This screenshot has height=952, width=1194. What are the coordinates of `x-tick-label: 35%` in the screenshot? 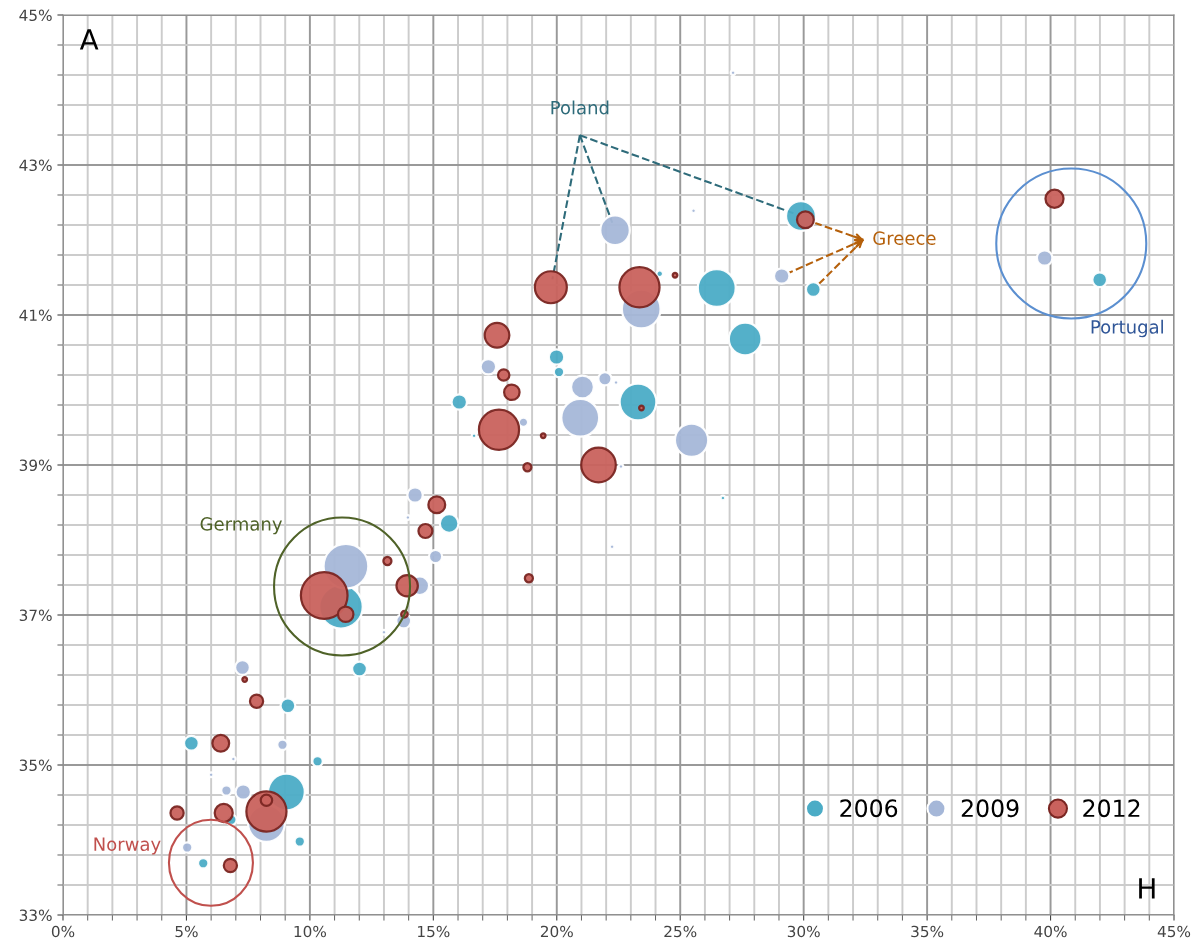 It's located at (927, 931).